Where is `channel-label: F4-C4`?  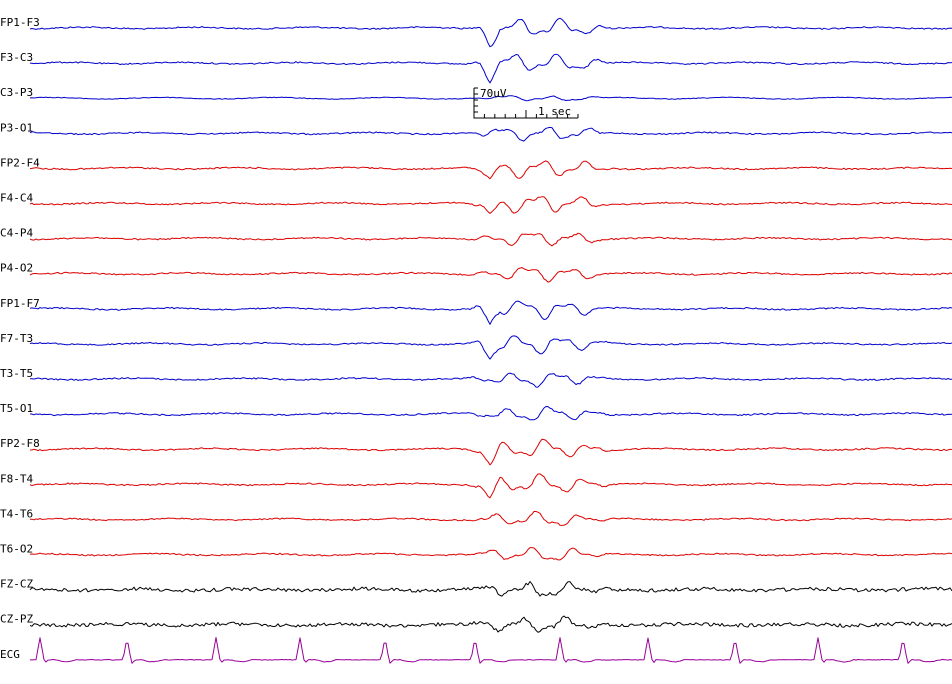 channel-label: F4-C4 is located at coordinates (16, 198).